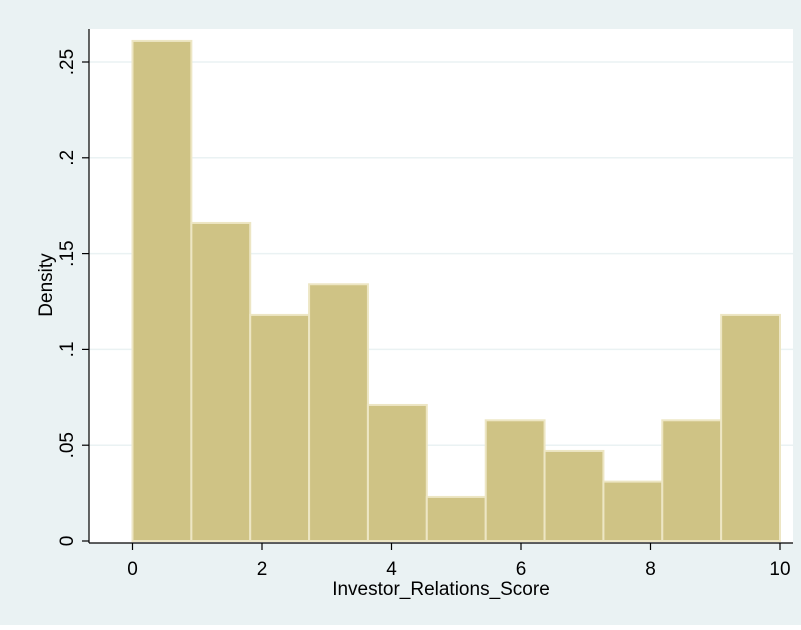 This screenshot has width=801, height=630. I want to click on x-tick-label: 8, so click(650, 569).